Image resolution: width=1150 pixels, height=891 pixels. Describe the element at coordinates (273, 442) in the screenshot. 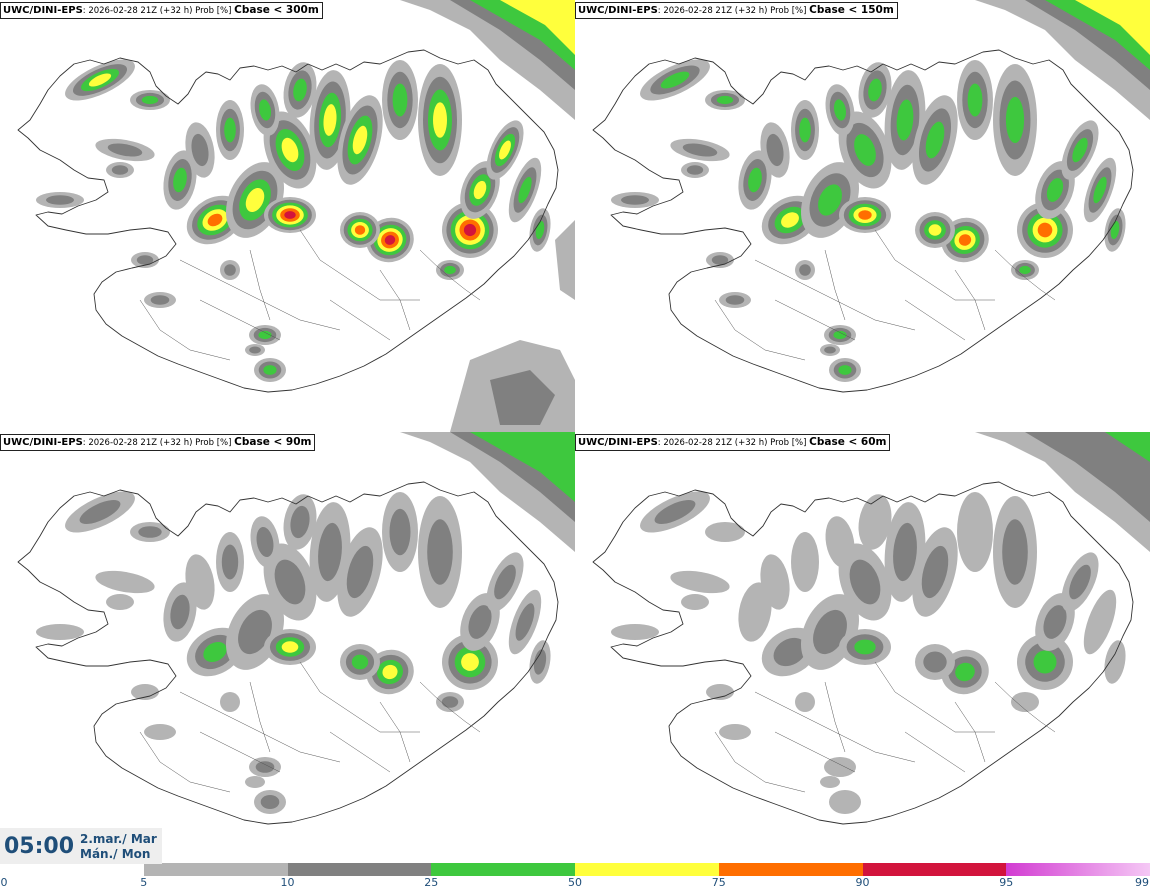

I see `variable-name: Cbase < 90m` at that location.